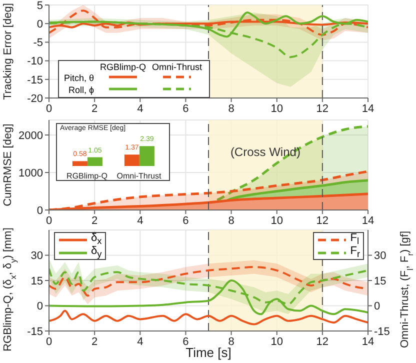  What do you see at coordinates (8, 51) in the screenshot?
I see `y-axis-title: Tracking Error [deg]` at bounding box center [8, 51].